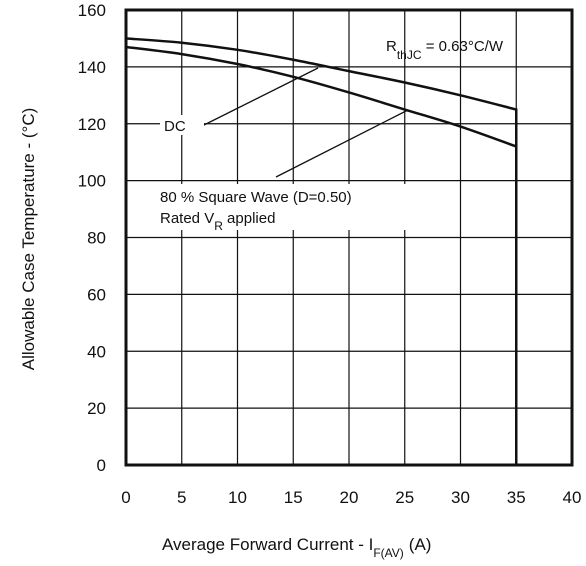  I want to click on y-tick-labels: 0 20 40 60 80 100 120 140 160, so click(92, 238).